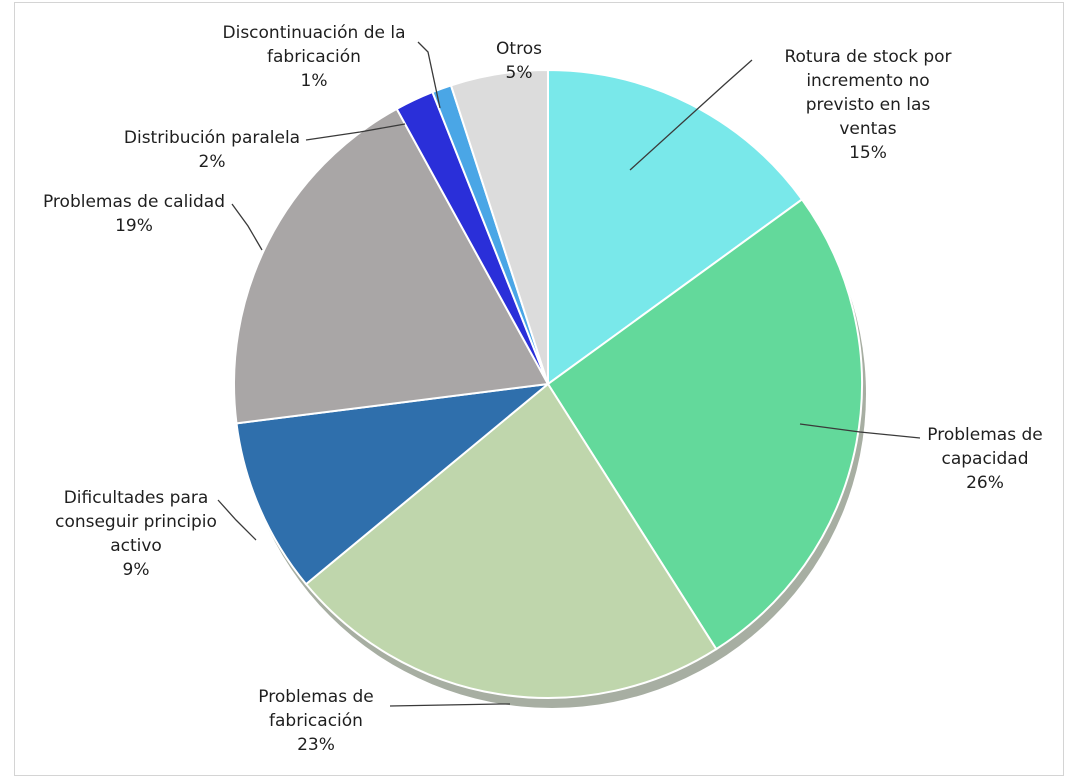 The image size is (1073, 782). What do you see at coordinates (867, 129) in the screenshot?
I see `slice-label-line: ventas` at bounding box center [867, 129].